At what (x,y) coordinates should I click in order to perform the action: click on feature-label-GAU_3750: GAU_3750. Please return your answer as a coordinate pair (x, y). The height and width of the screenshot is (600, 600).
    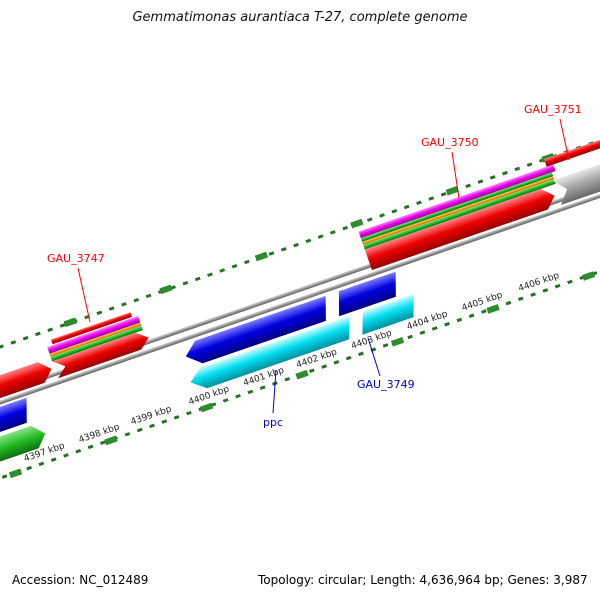
    Looking at the image, I should click on (450, 142).